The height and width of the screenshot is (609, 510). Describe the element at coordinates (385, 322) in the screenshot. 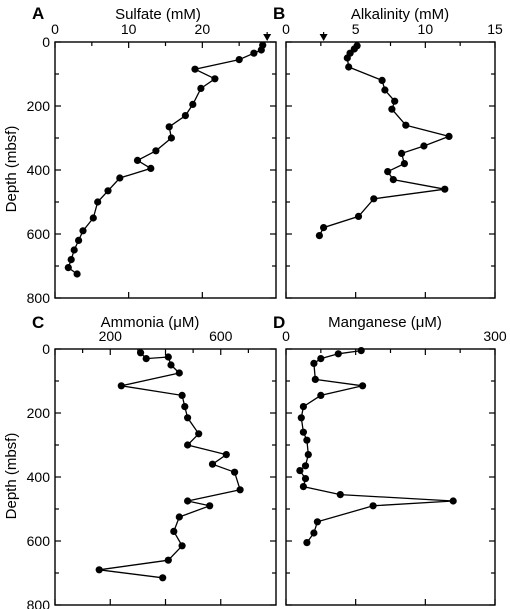

I see `panel-d-title: Manganese (μM)` at that location.